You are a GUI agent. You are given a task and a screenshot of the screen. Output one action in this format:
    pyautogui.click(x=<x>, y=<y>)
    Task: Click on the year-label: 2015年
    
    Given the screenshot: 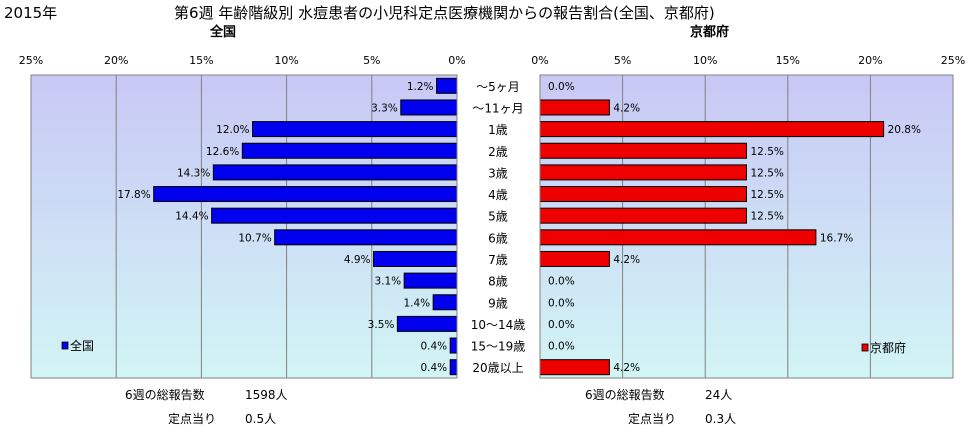 What is the action you would take?
    pyautogui.click(x=31, y=13)
    